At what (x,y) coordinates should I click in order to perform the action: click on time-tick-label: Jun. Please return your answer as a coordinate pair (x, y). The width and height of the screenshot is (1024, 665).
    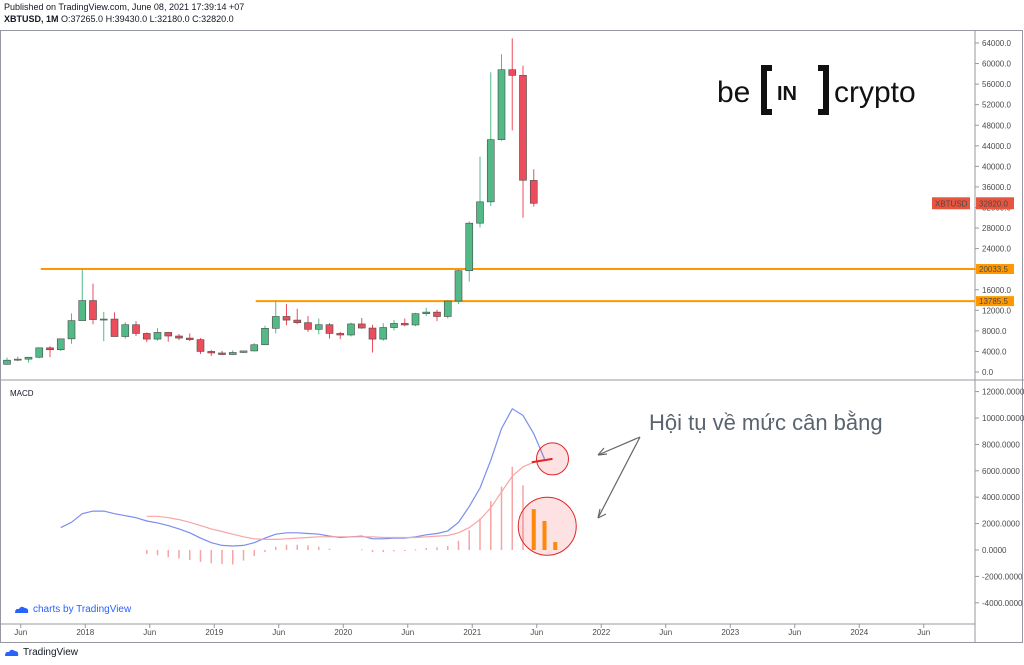
    Looking at the image, I should click on (923, 632).